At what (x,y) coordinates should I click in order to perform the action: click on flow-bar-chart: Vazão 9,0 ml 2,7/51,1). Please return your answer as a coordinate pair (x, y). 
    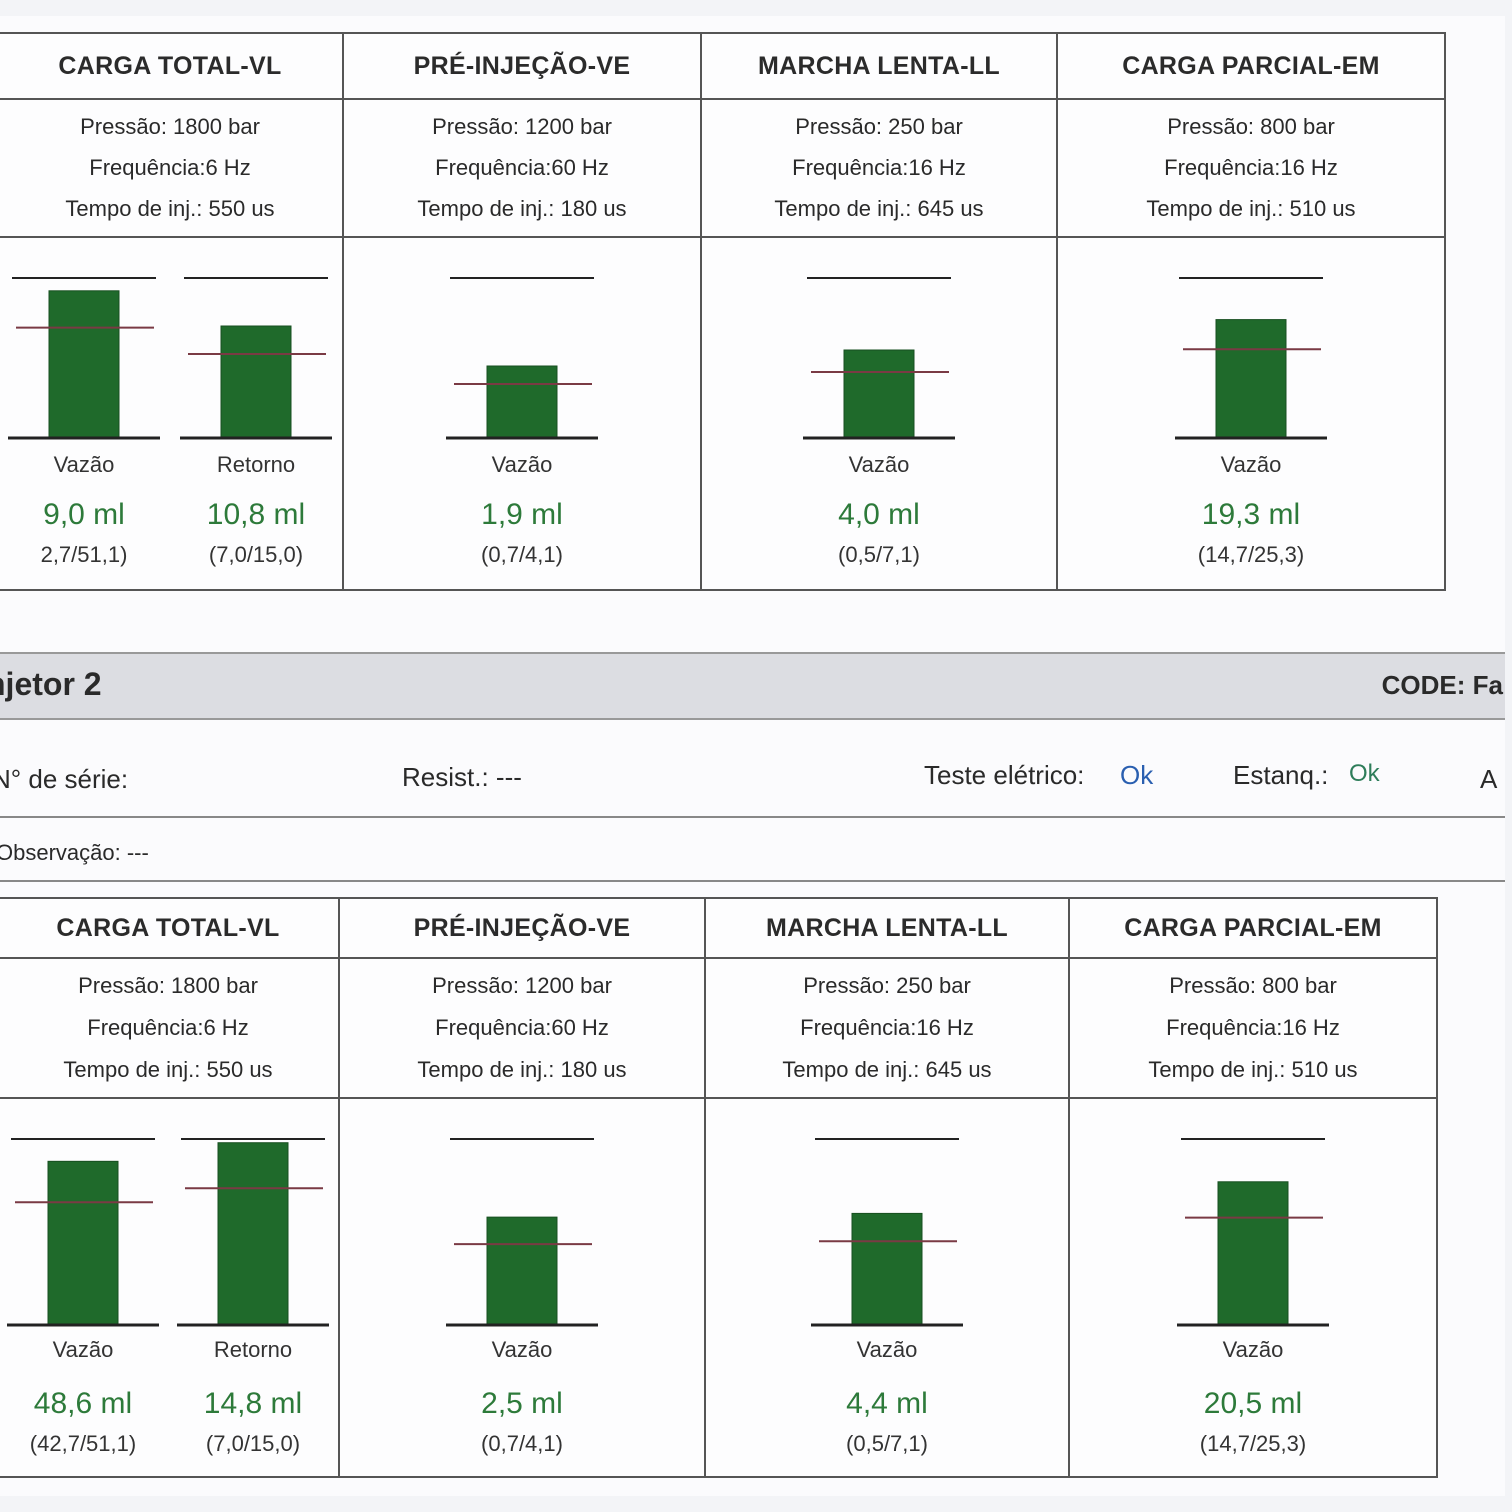
    Looking at the image, I should click on (84, 413).